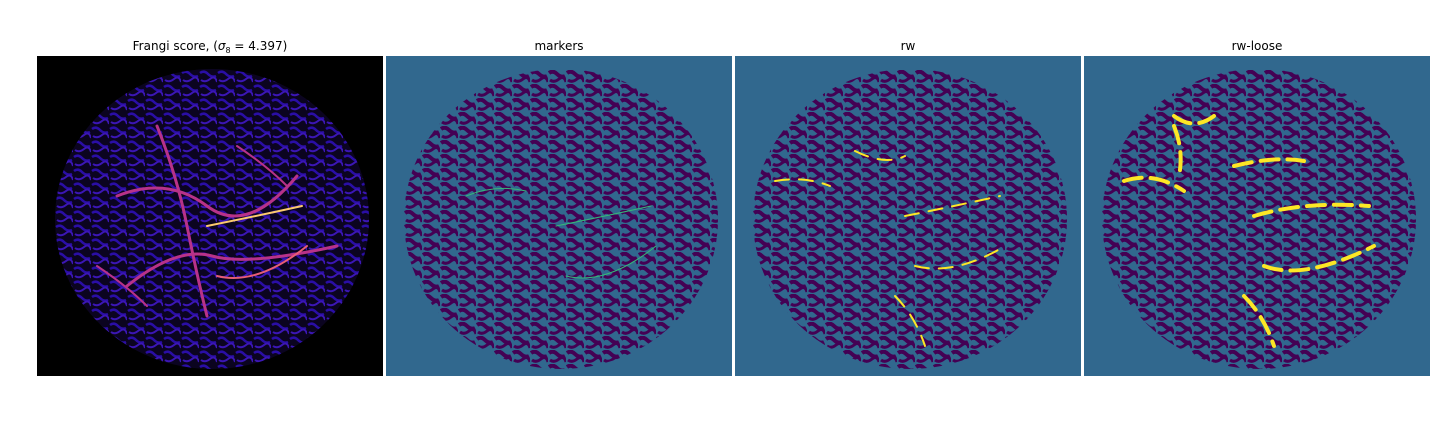 This screenshot has height=432, width=1440. What do you see at coordinates (228, 50) in the screenshot?
I see `title-subscript: 8` at bounding box center [228, 50].